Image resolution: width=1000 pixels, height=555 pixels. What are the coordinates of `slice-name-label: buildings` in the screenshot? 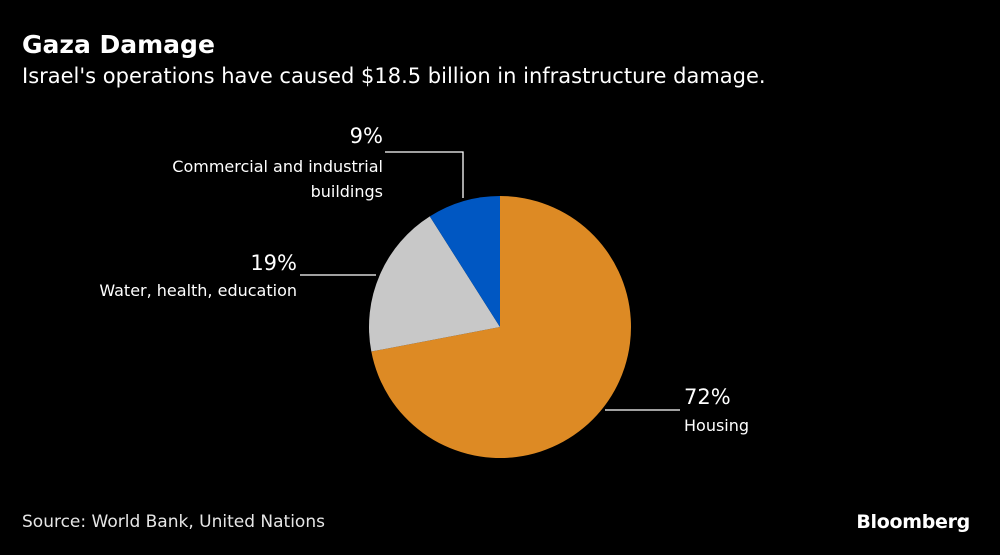 It's located at (347, 191).